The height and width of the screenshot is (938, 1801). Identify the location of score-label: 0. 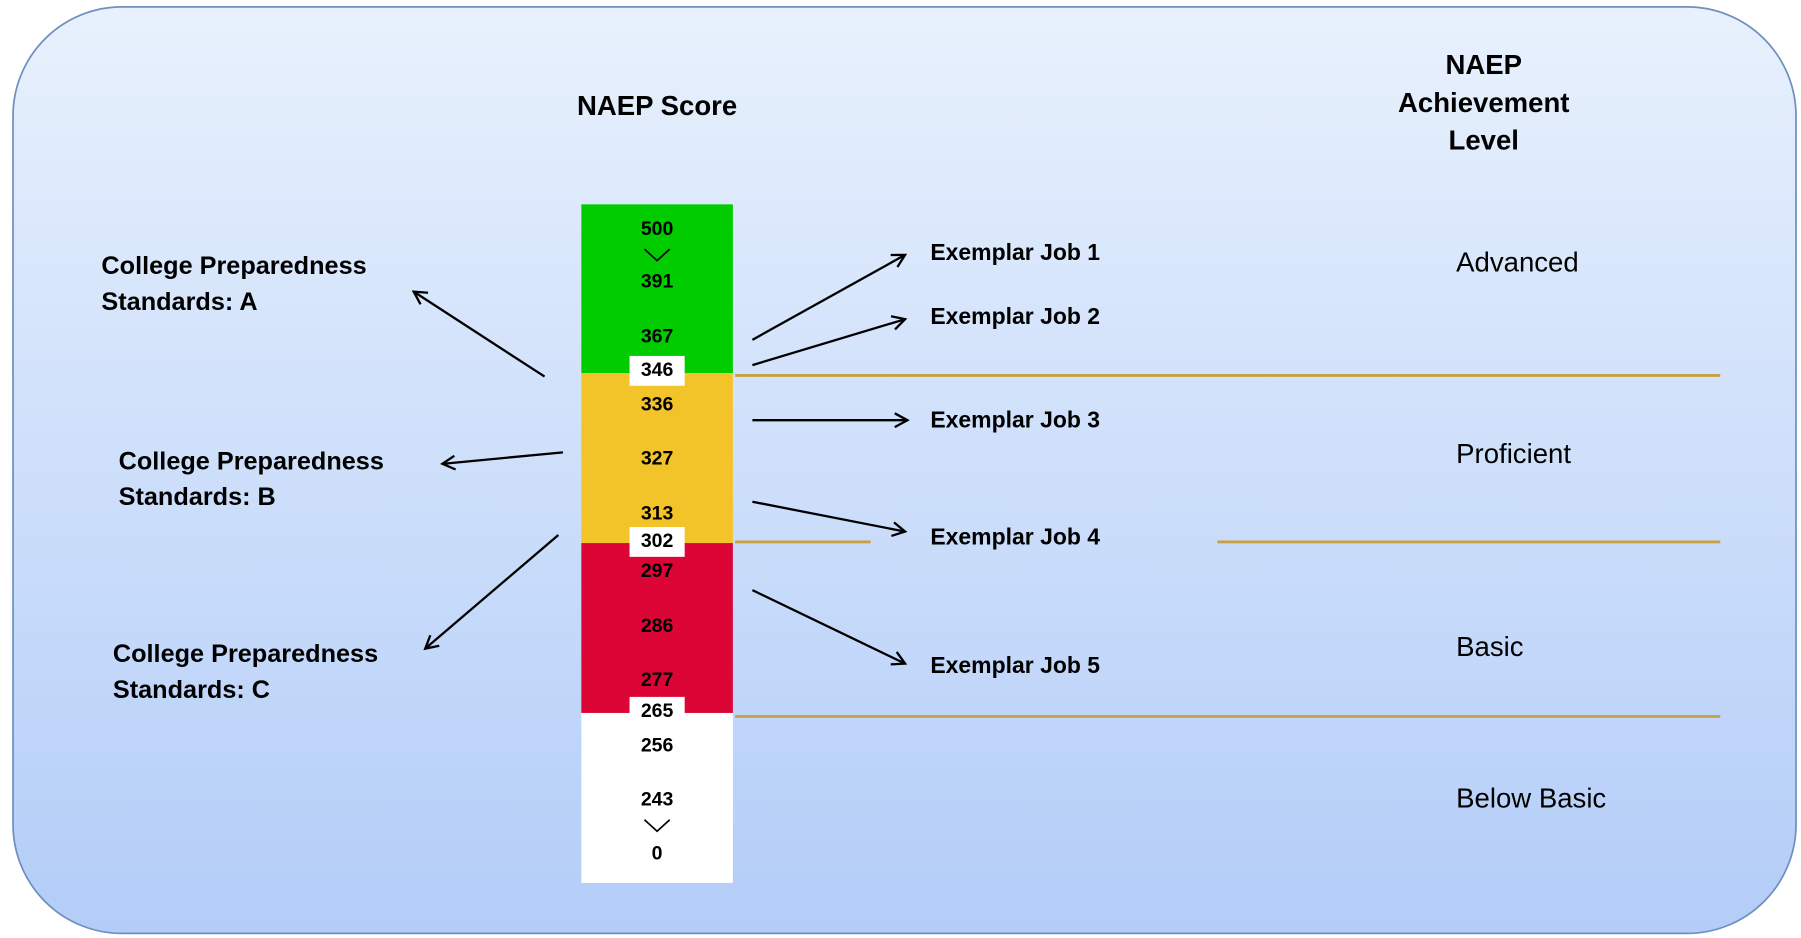
(657, 853).